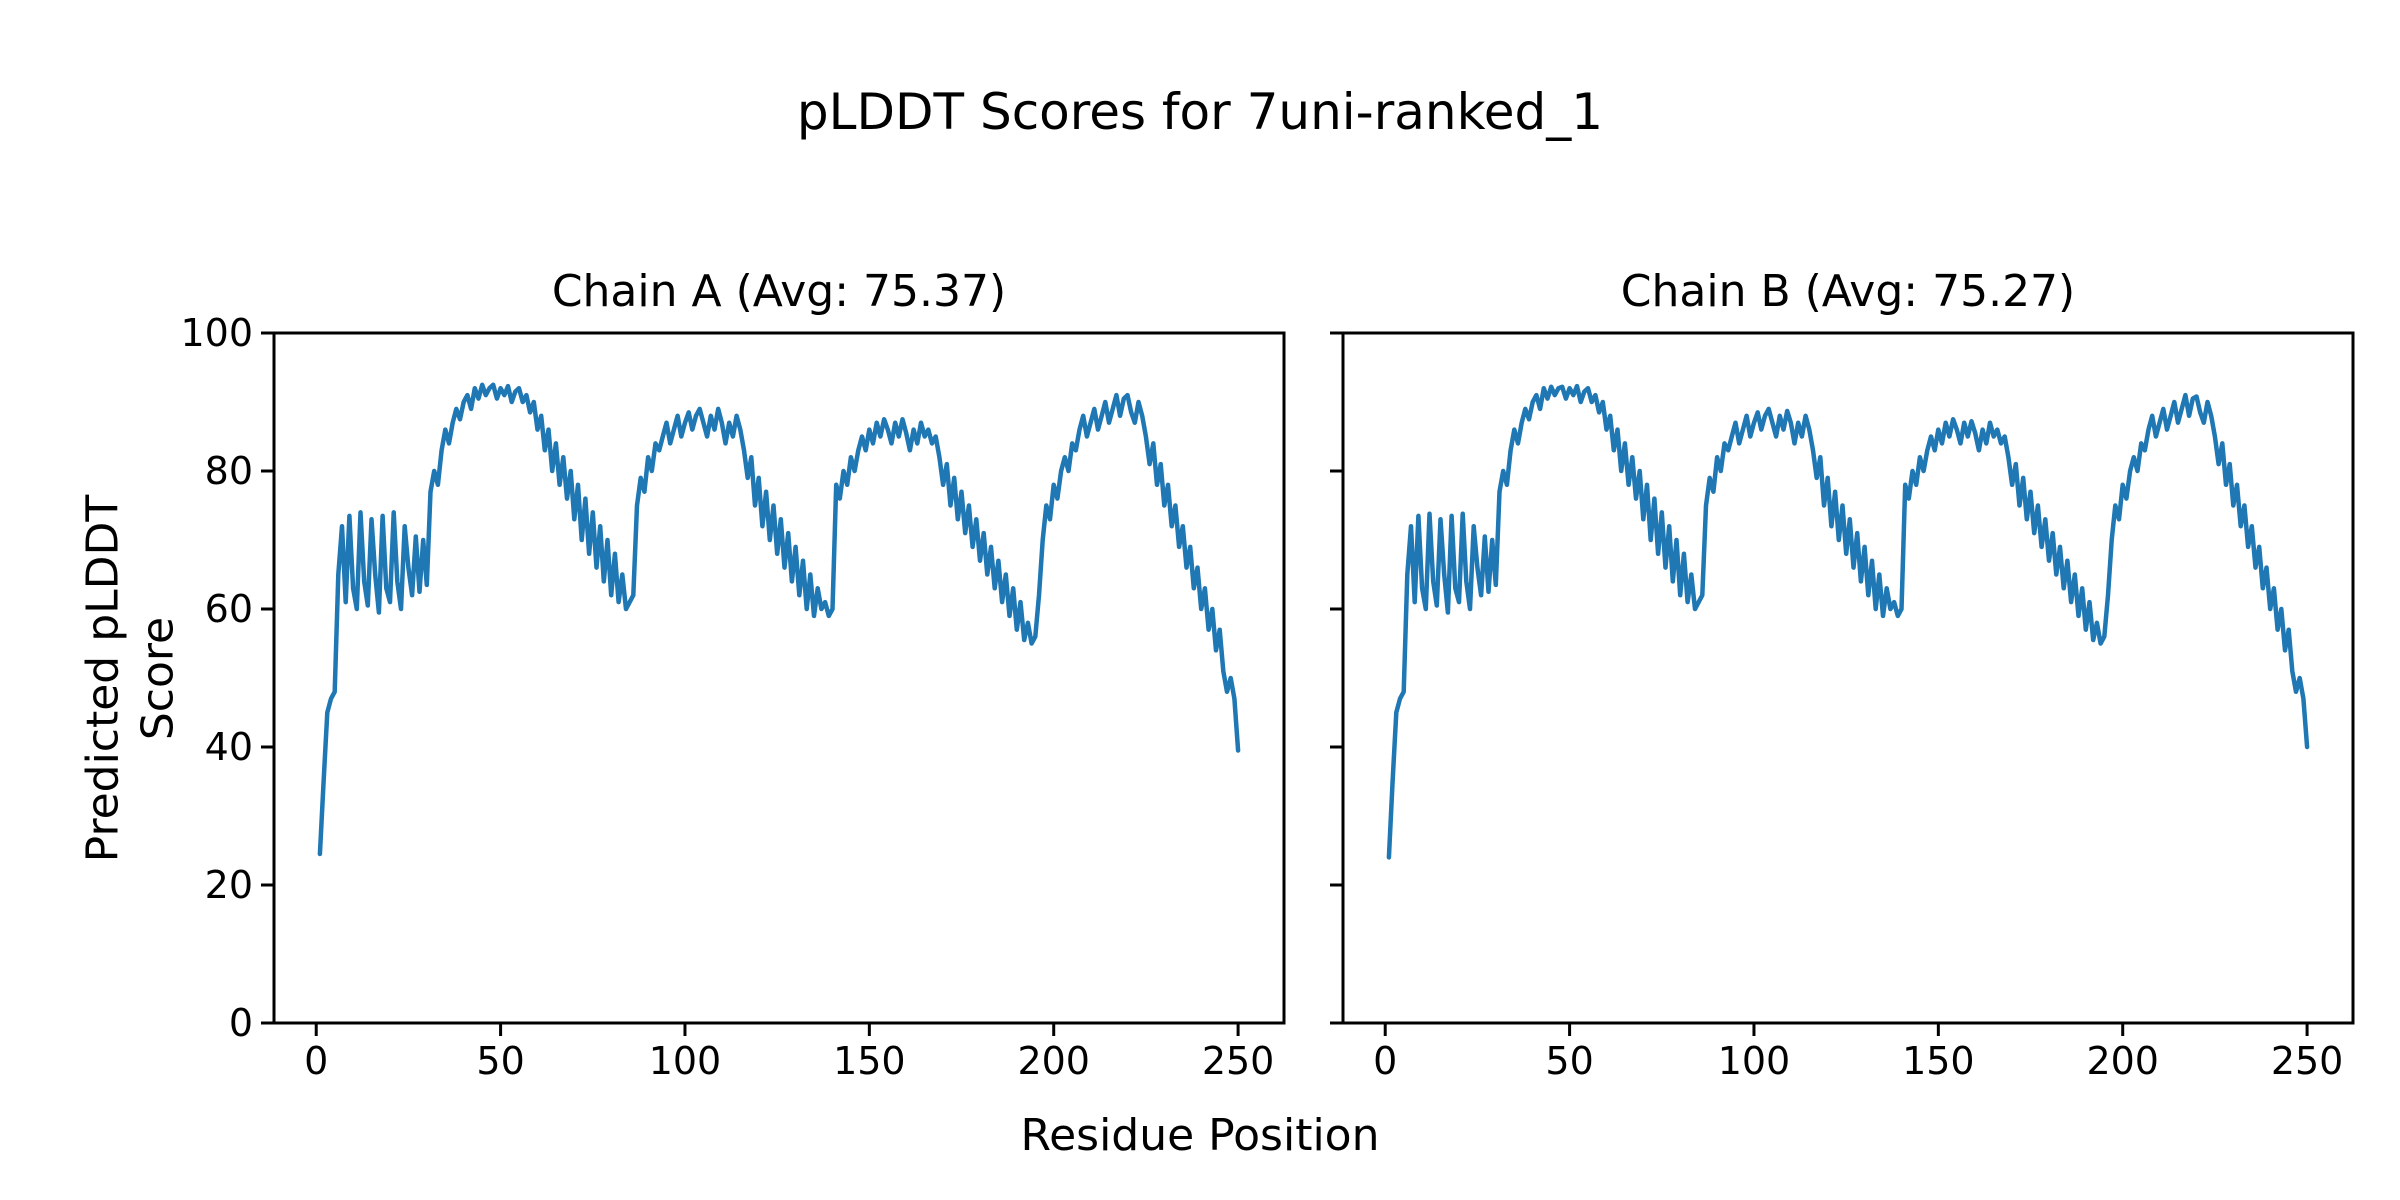  Describe the element at coordinates (779, 291) in the screenshot. I see `subplot-title-chain-a: Chain A (Avg: 75.37)` at that location.